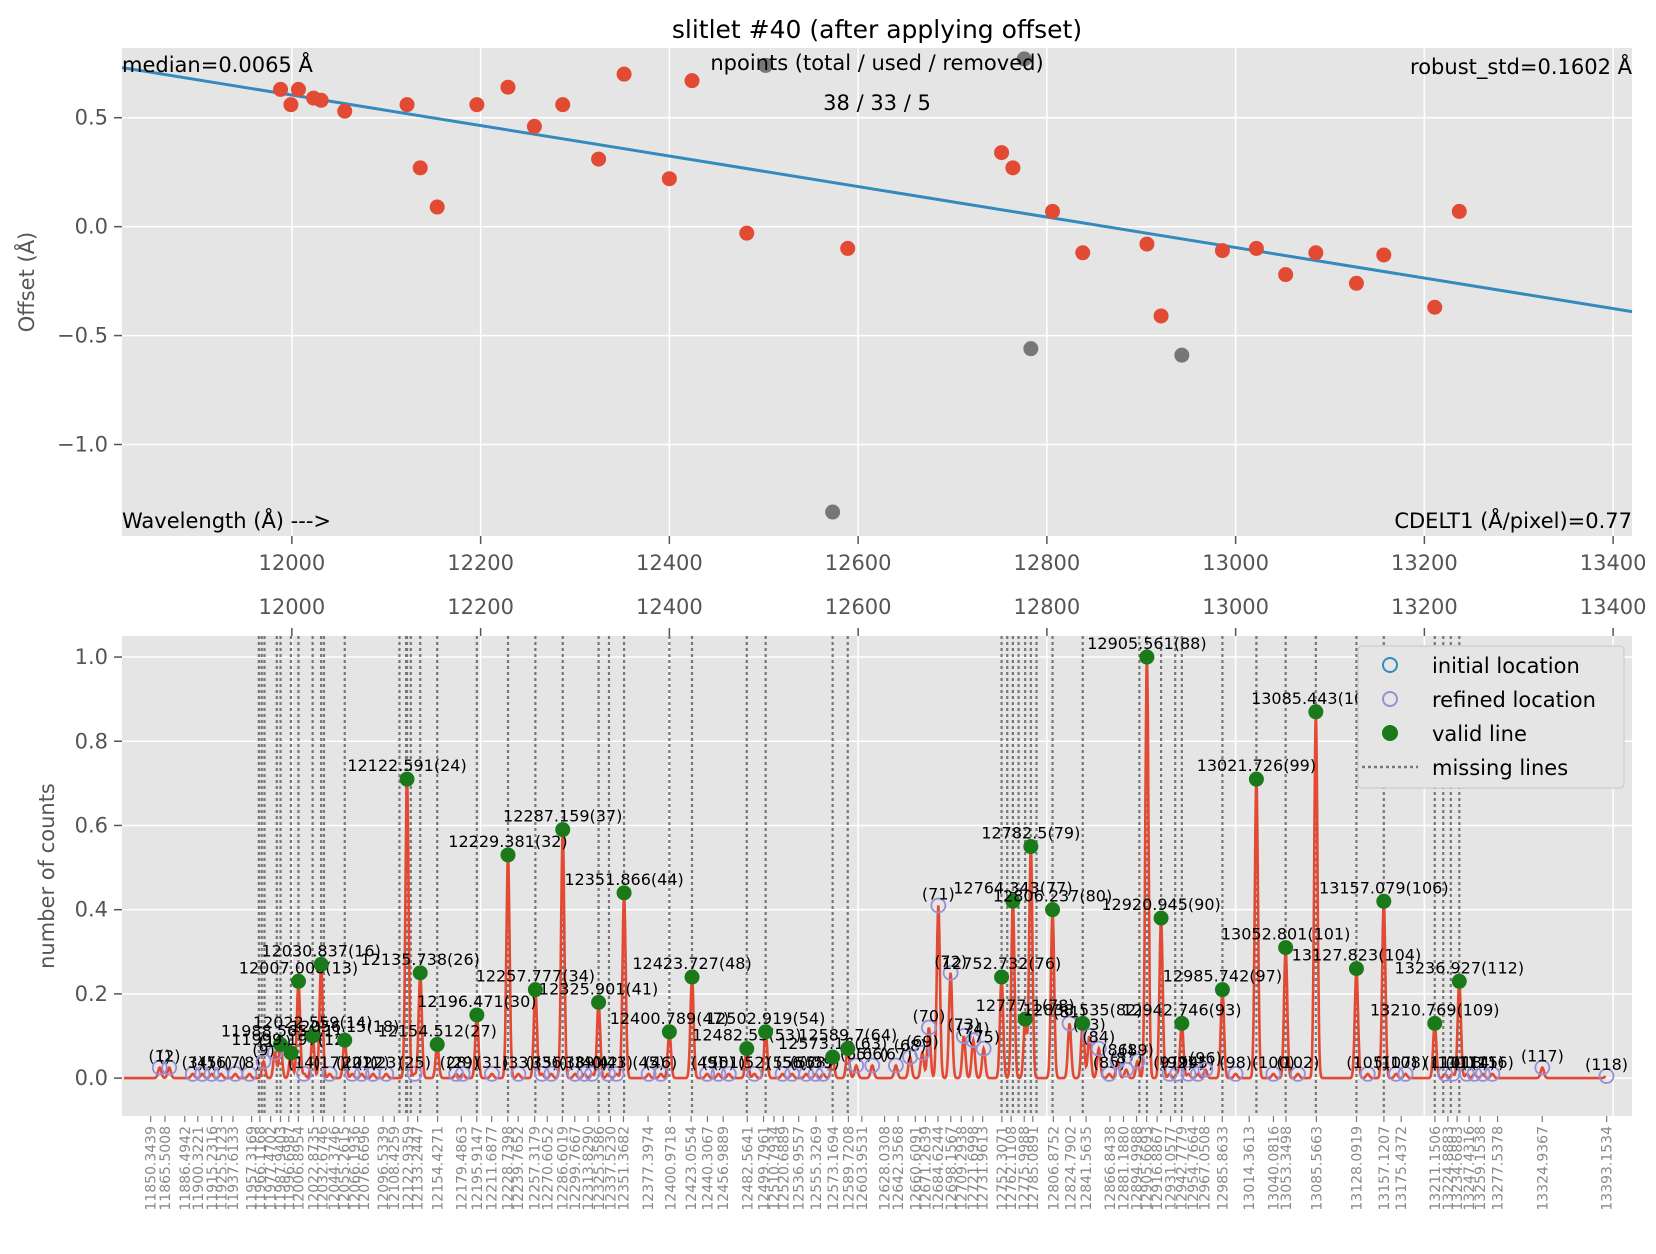  I want to click on refined-label: (52), so click(754, 1062).